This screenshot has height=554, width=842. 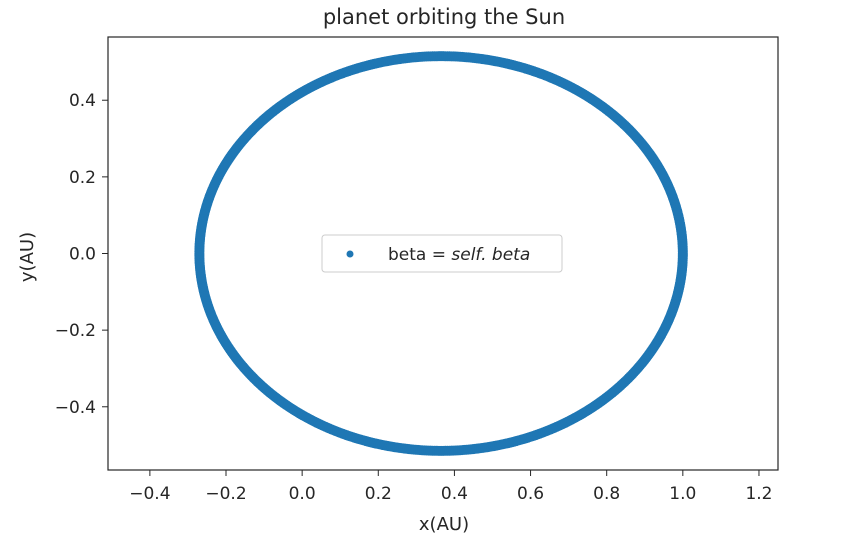 What do you see at coordinates (149, 494) in the screenshot?
I see `x-tick-label: −0.4` at bounding box center [149, 494].